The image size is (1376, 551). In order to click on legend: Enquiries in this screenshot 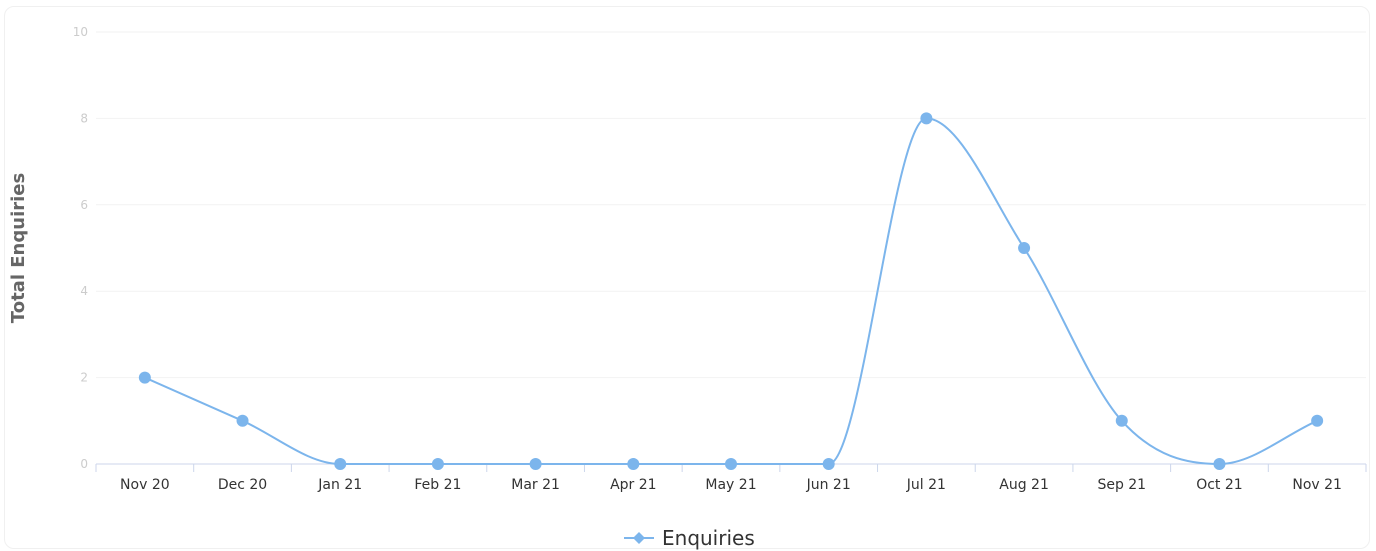, I will do `click(689, 538)`.